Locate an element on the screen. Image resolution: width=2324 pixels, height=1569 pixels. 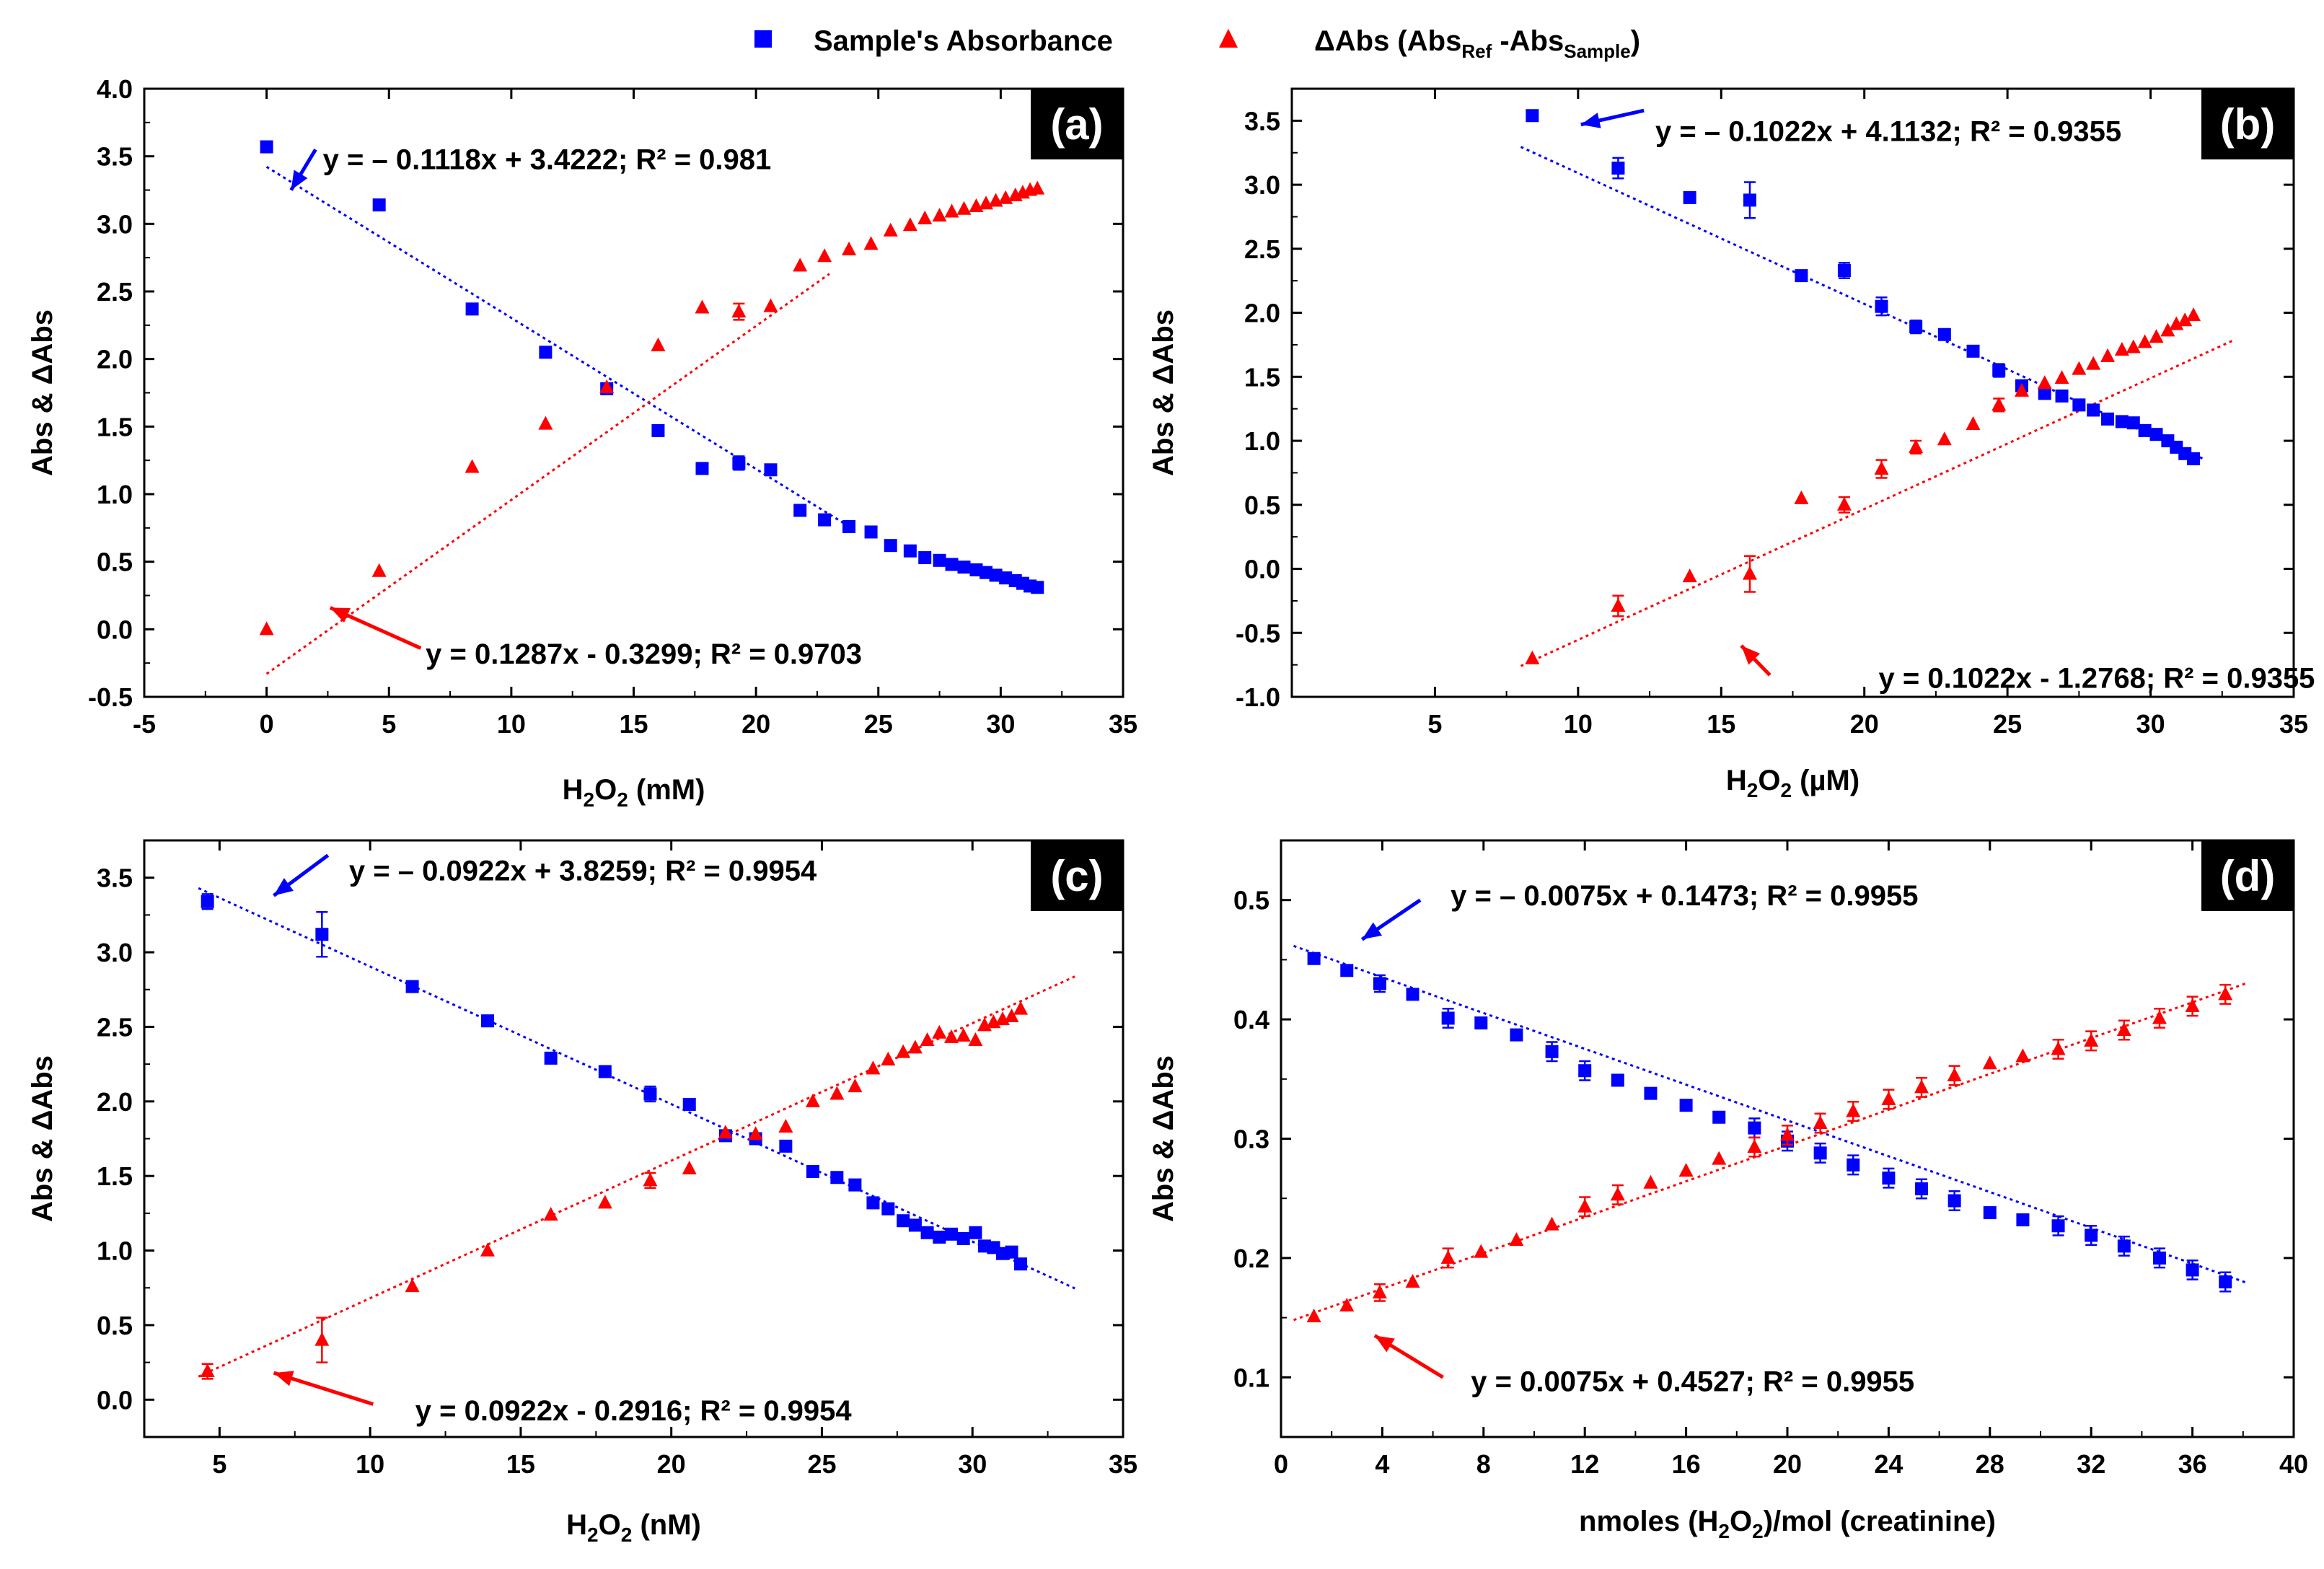
y-tick-label: 2.0 is located at coordinates (115, 359).